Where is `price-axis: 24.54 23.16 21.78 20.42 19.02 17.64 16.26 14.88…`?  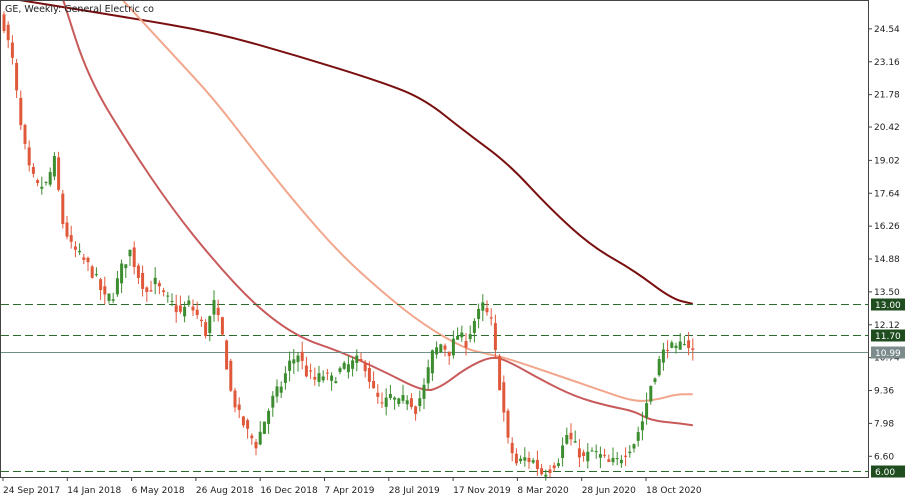 price-axis: 24.54 23.16 21.78 20.42 19.02 17.64 16.26 14.88… is located at coordinates (884, 243).